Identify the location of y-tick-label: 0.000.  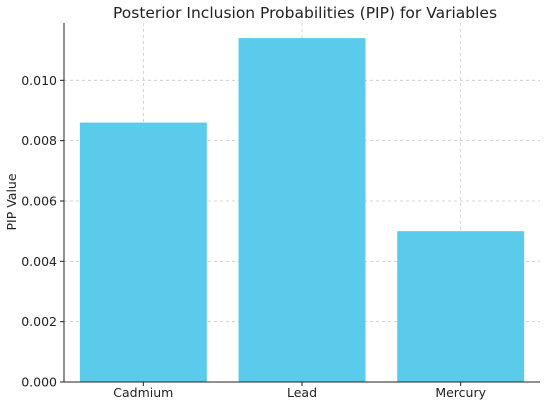
(39, 382).